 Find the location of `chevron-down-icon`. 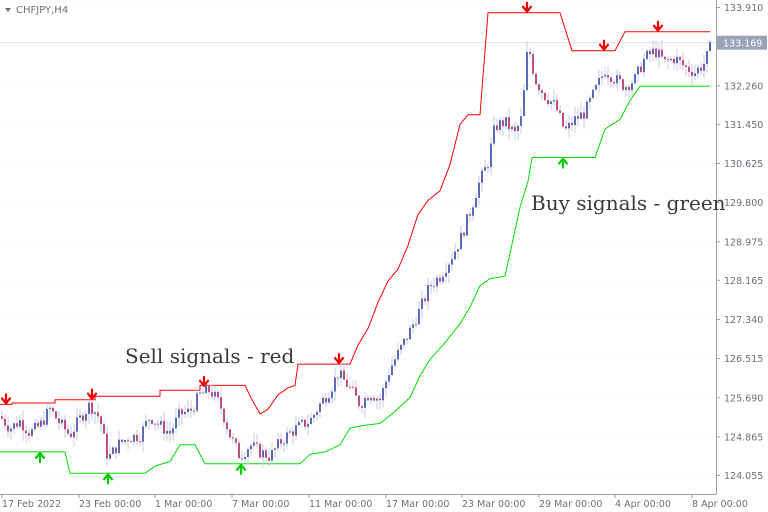

chevron-down-icon is located at coordinates (8, 10).